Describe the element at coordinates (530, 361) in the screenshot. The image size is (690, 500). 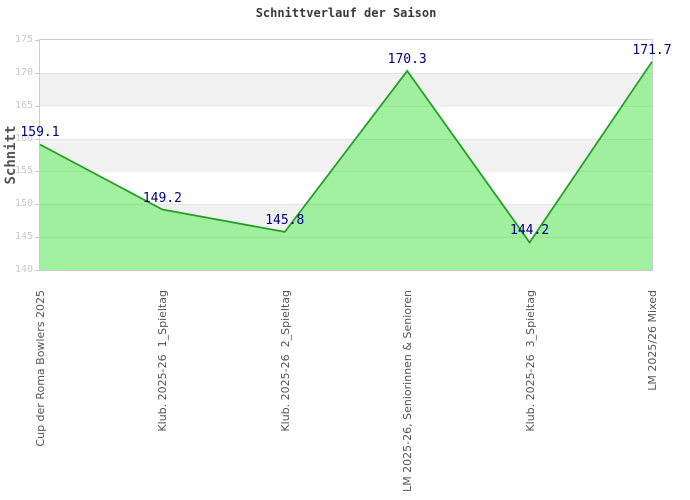
I see `x-category-label: Klub. 2025-26 3_Spieltag` at that location.